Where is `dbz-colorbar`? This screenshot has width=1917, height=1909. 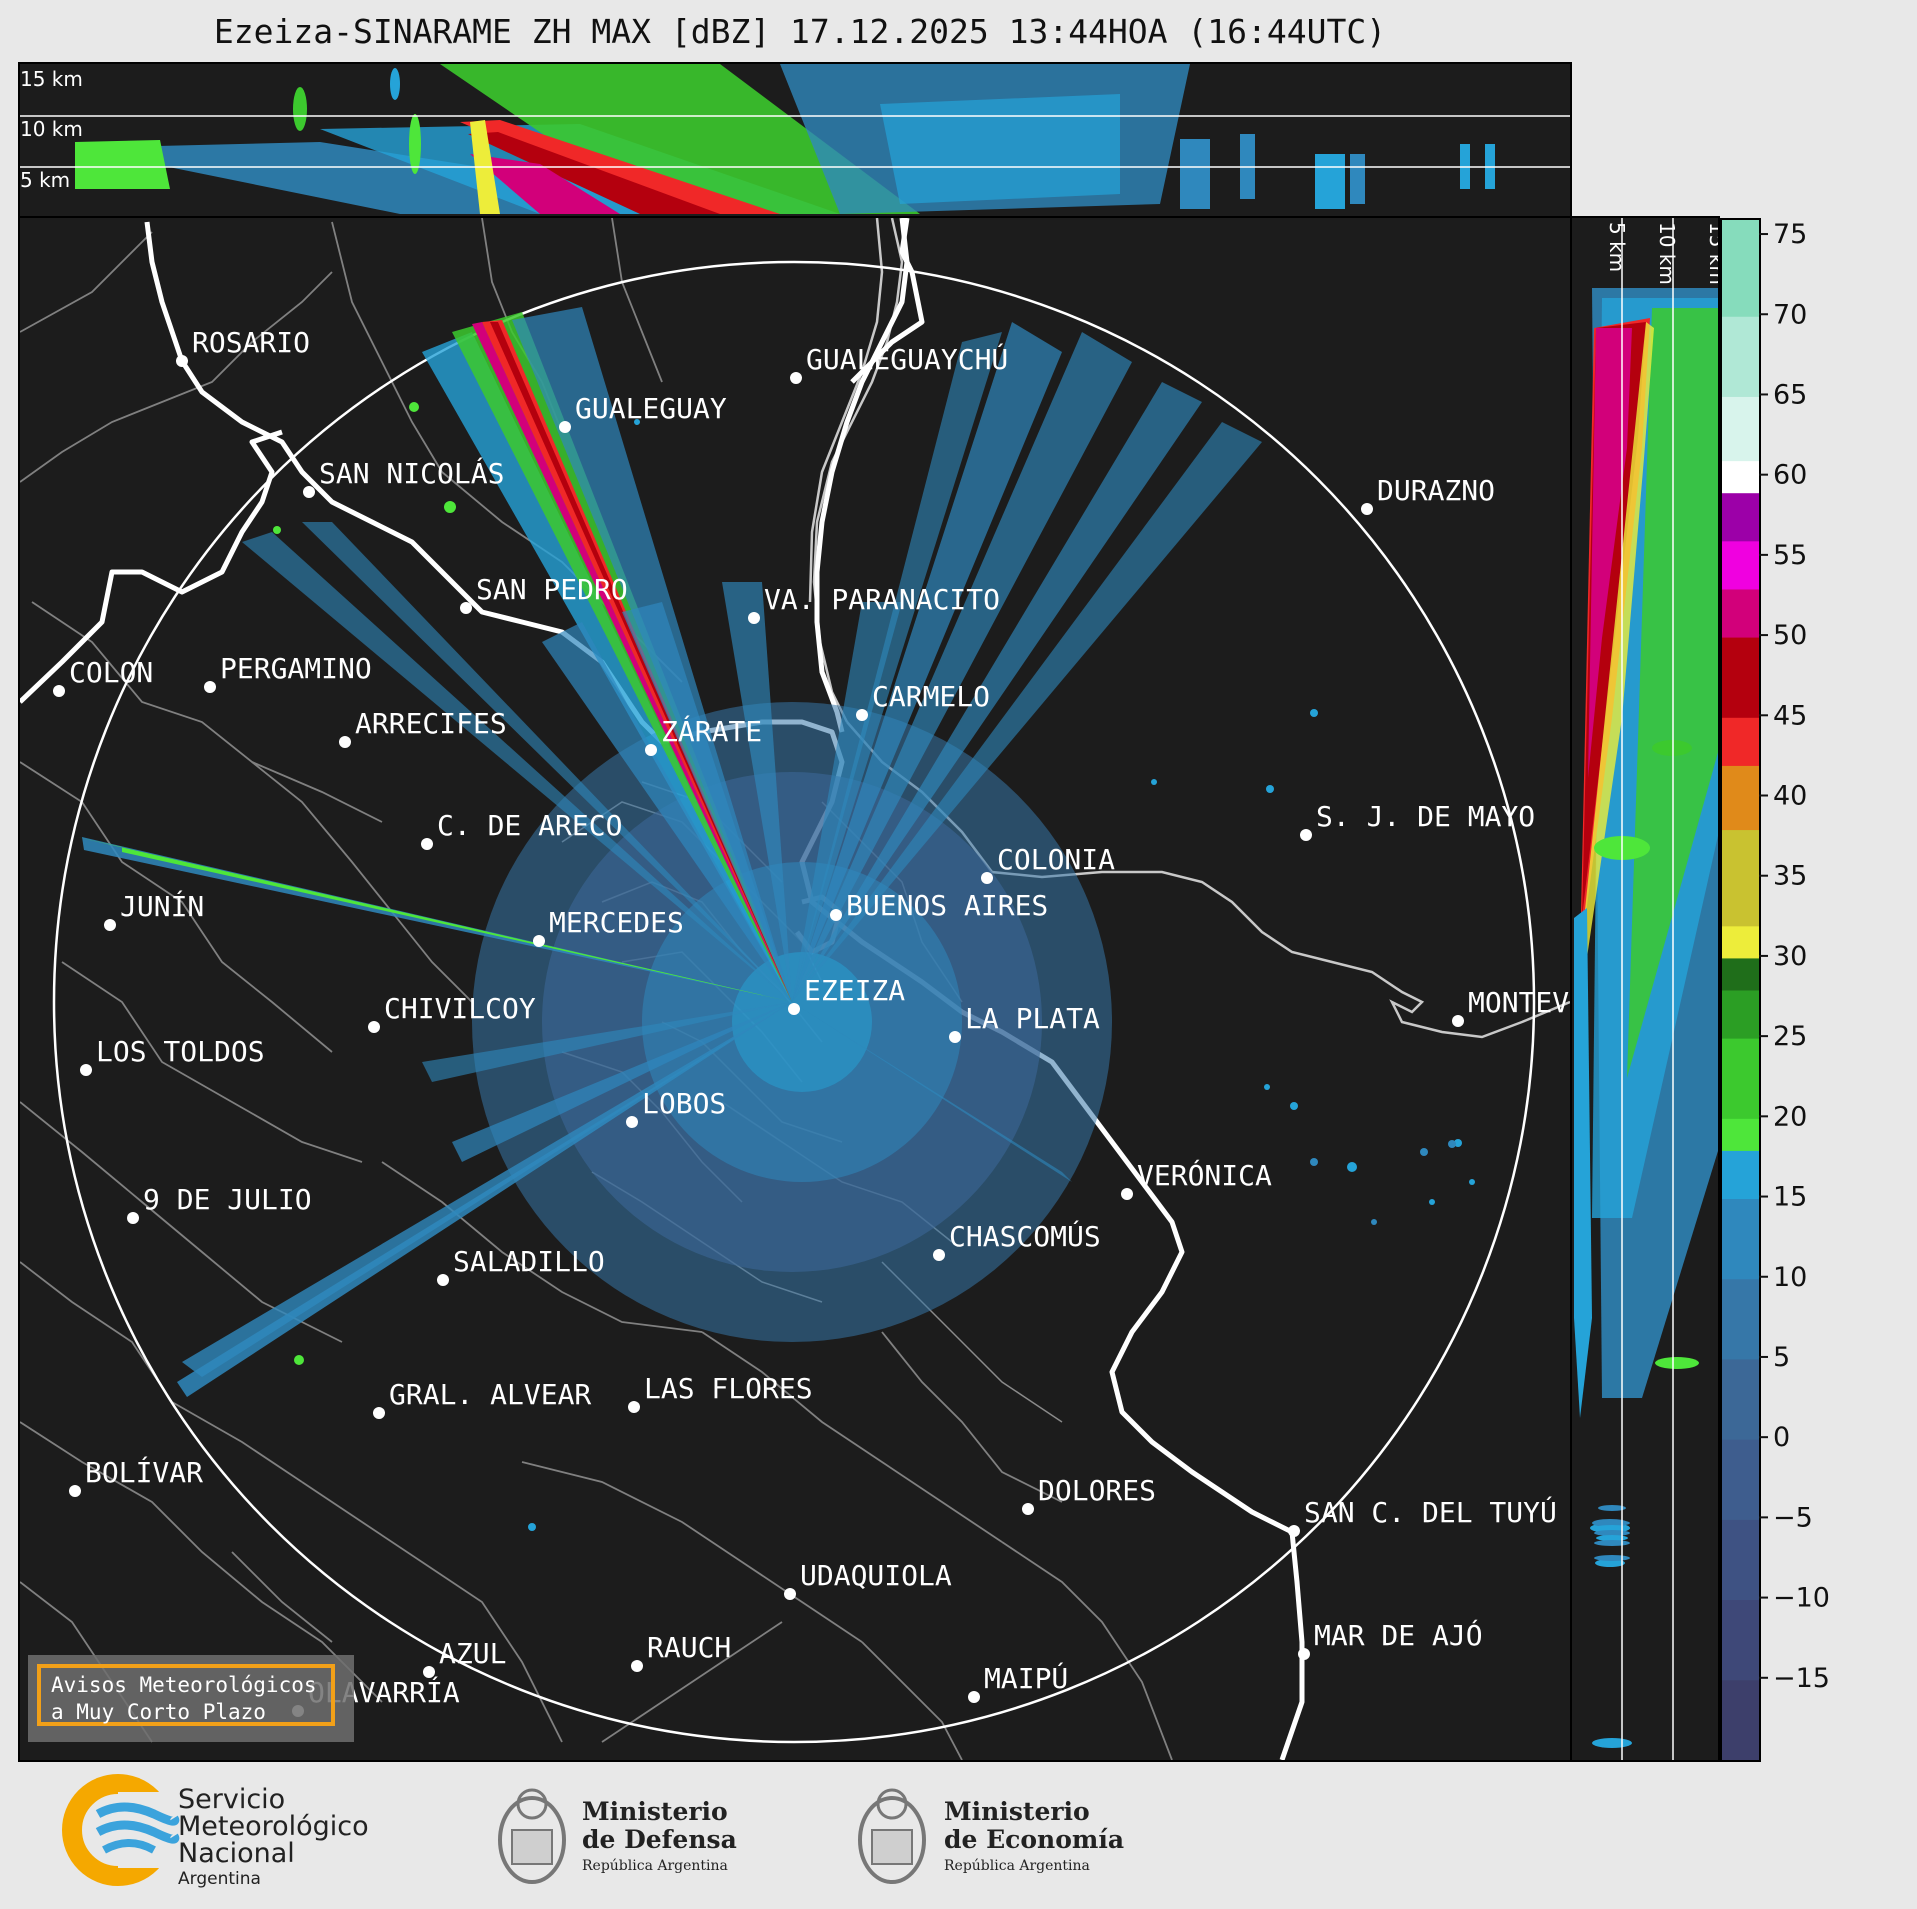
dbz-colorbar is located at coordinates (1740, 990).